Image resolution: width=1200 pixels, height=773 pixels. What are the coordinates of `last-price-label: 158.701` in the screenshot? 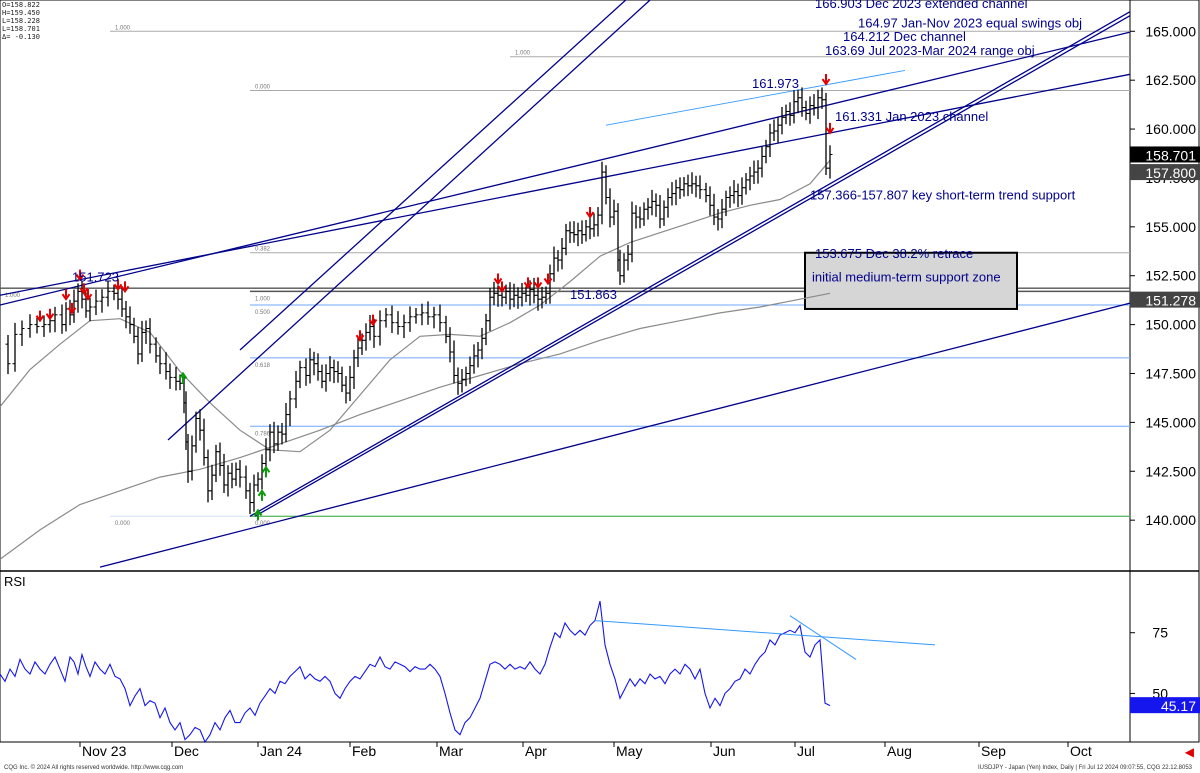 It's located at (1170, 155).